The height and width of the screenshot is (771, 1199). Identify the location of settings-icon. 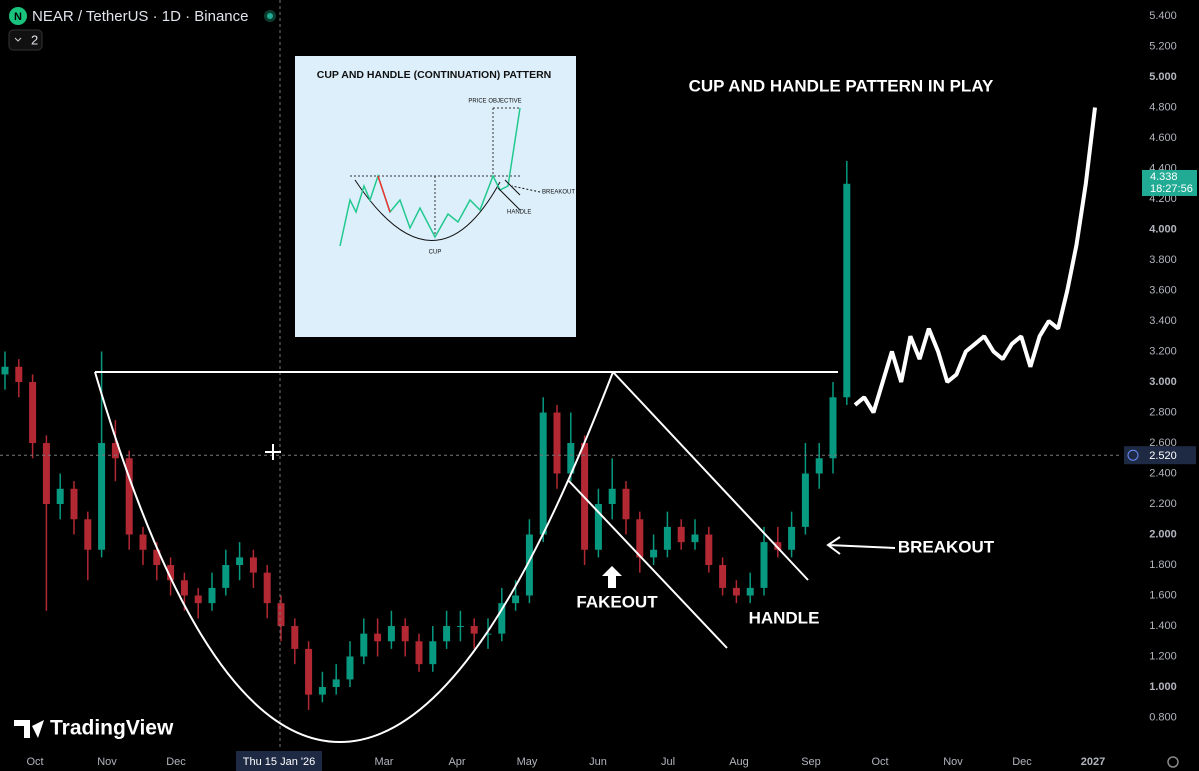
(1173, 762).